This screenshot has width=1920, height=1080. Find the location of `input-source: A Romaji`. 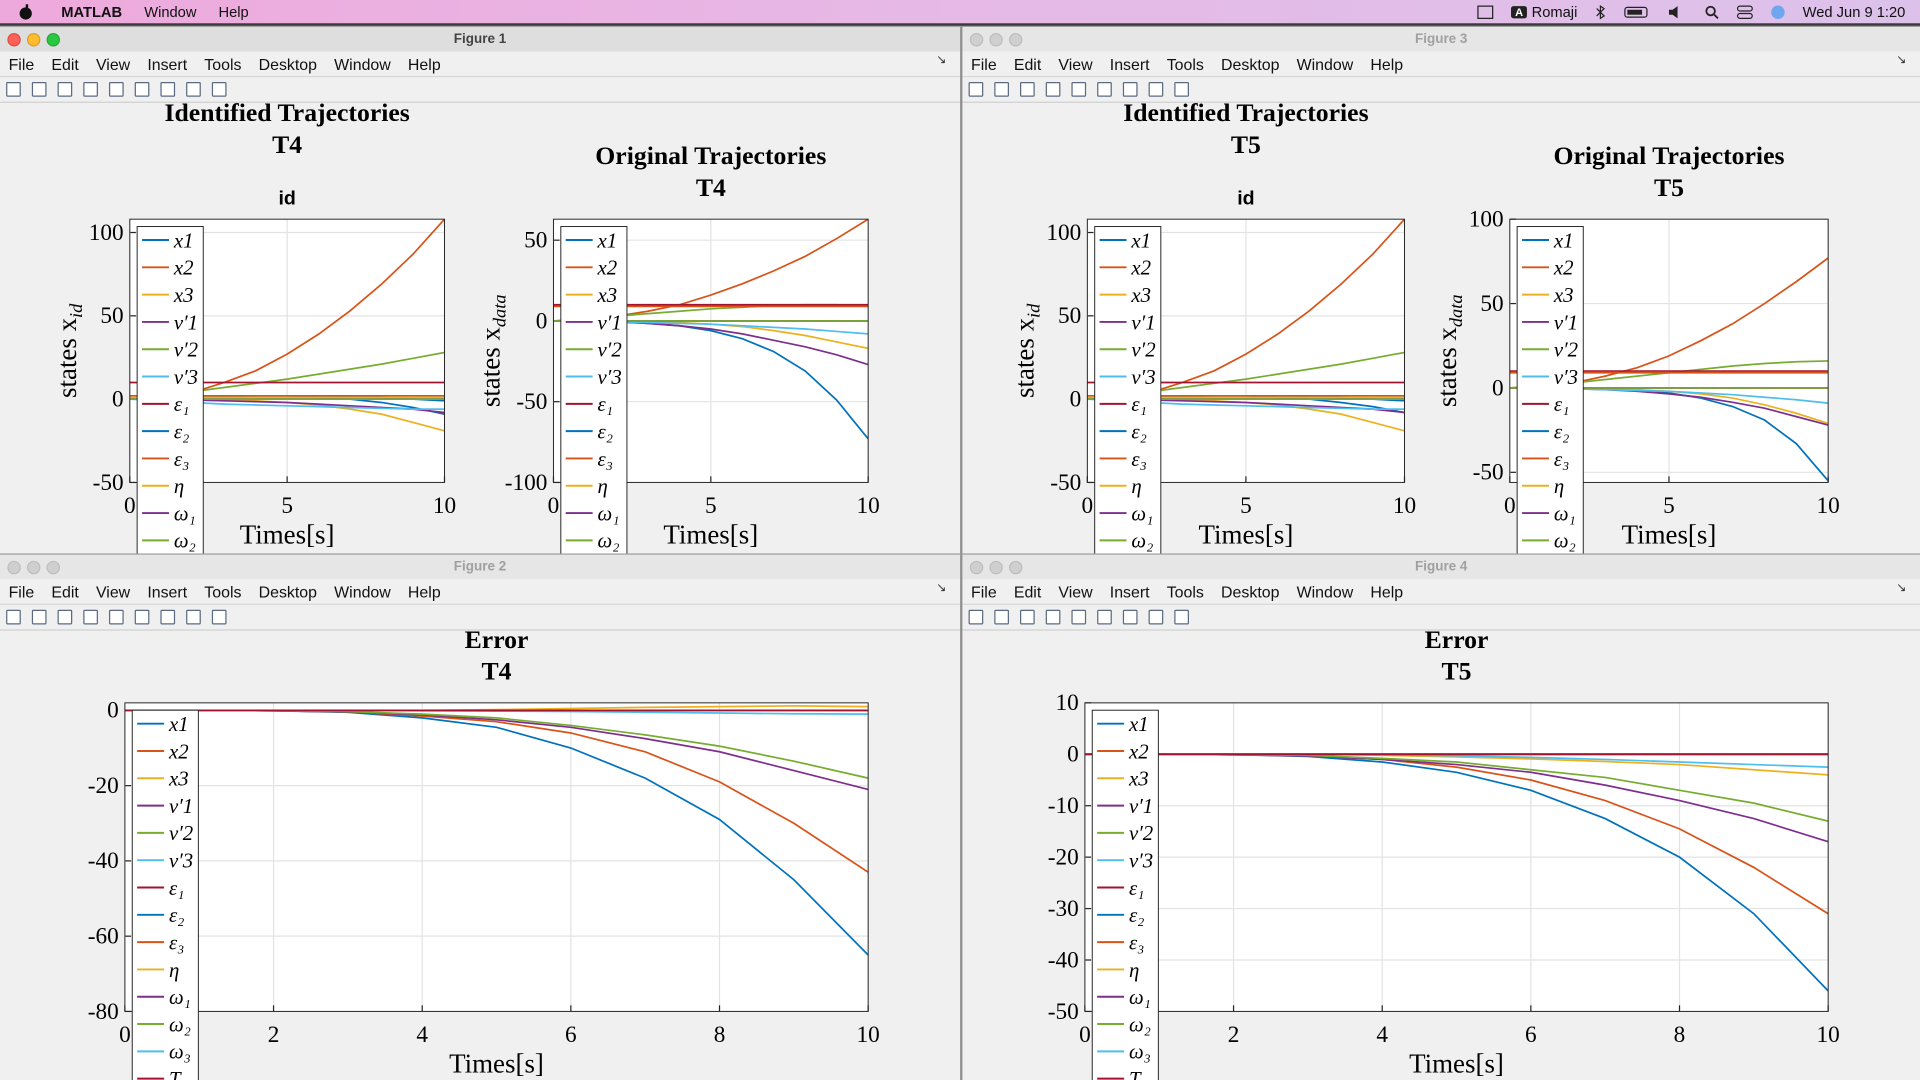

input-source: A Romaji is located at coordinates (1544, 11).